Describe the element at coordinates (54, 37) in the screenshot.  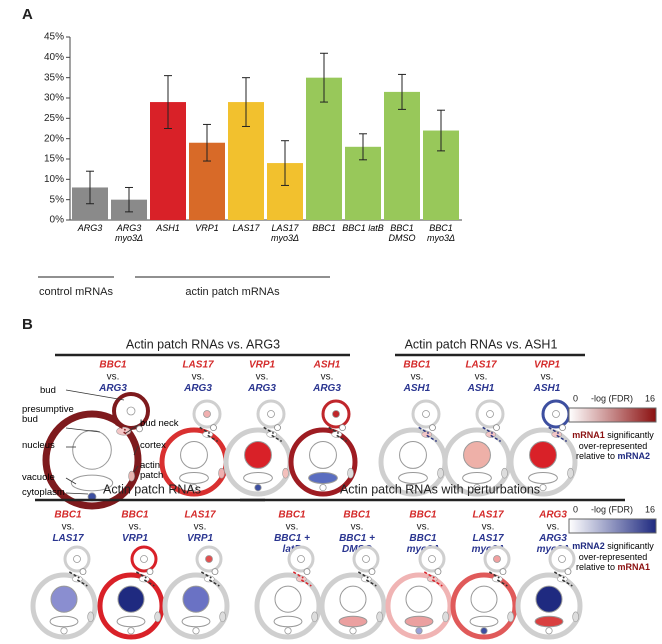
I see `y-tick-label: 45%` at that location.